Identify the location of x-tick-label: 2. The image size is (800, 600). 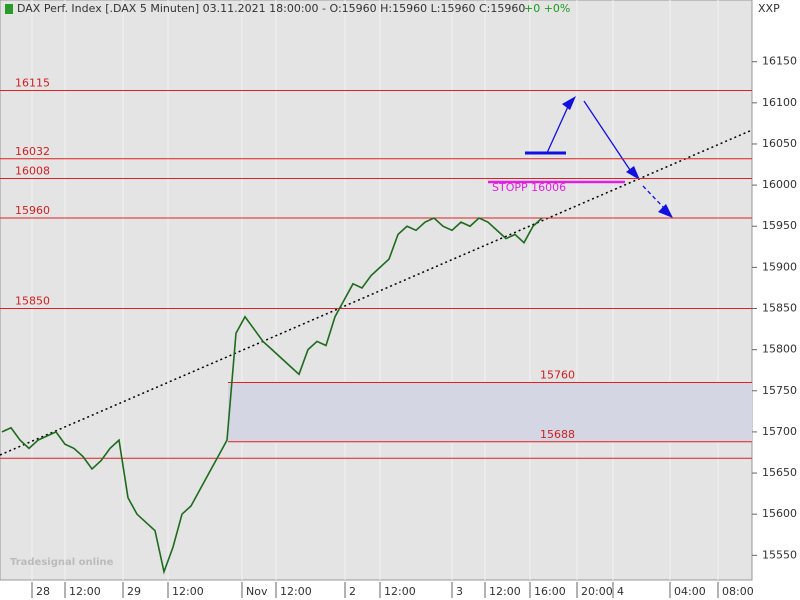
(352, 591).